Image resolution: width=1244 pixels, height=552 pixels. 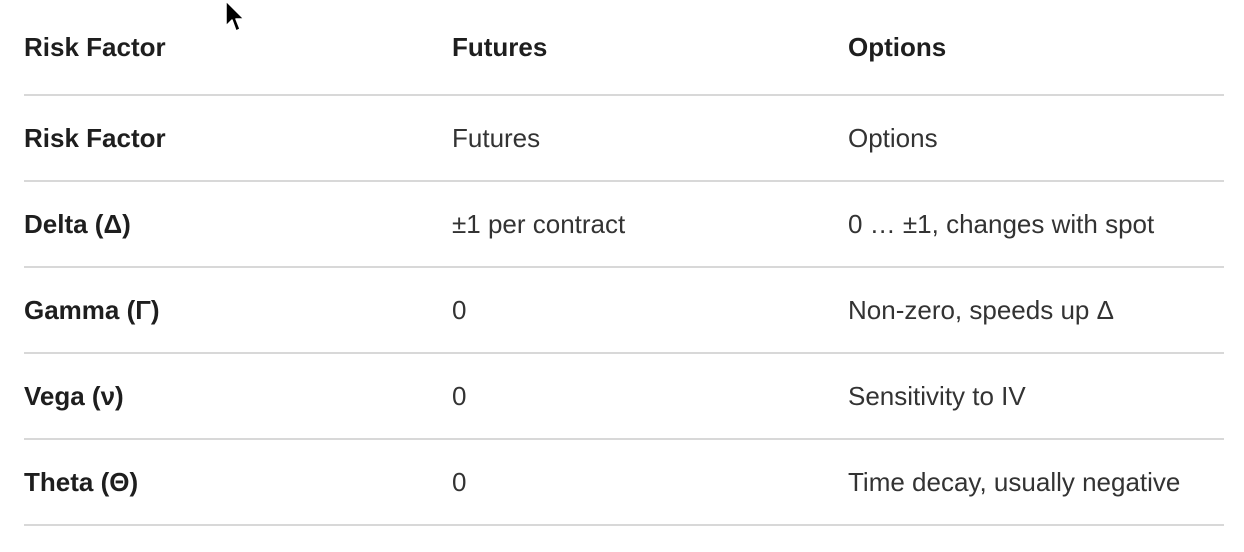 I want to click on header-futures: Futures, so click(x=650, y=48).